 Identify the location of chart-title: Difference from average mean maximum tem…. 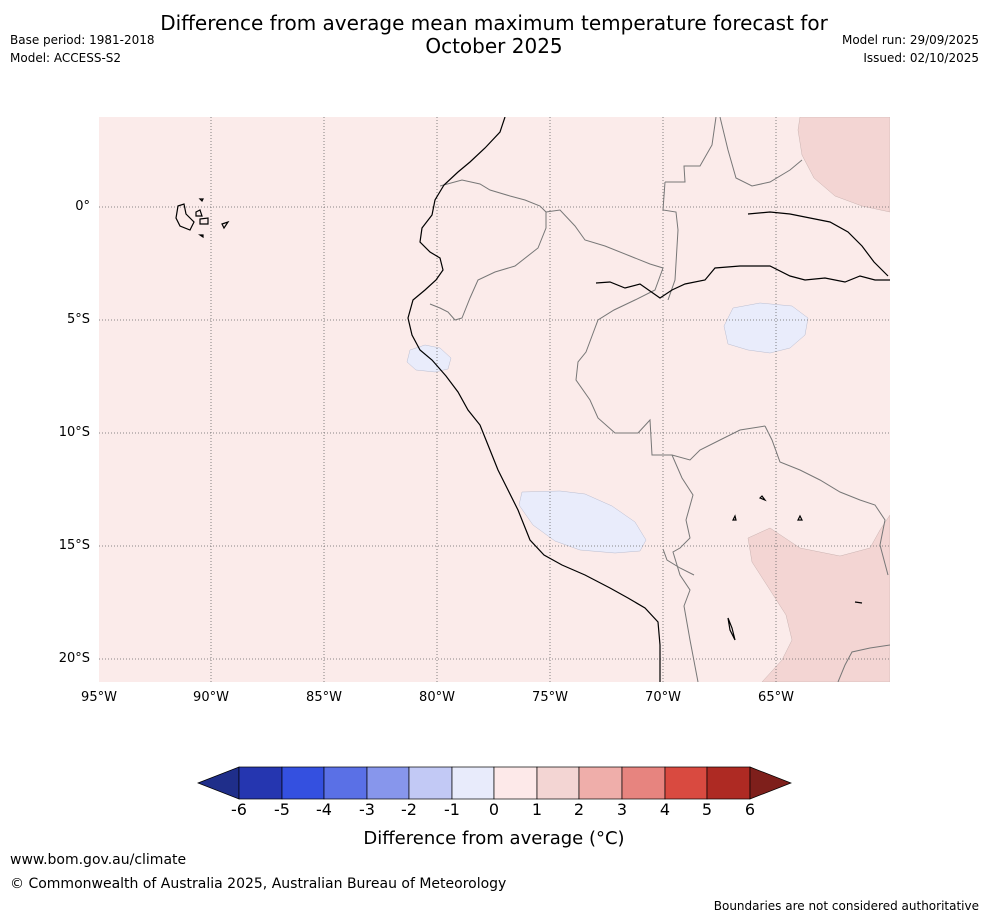
(494, 35).